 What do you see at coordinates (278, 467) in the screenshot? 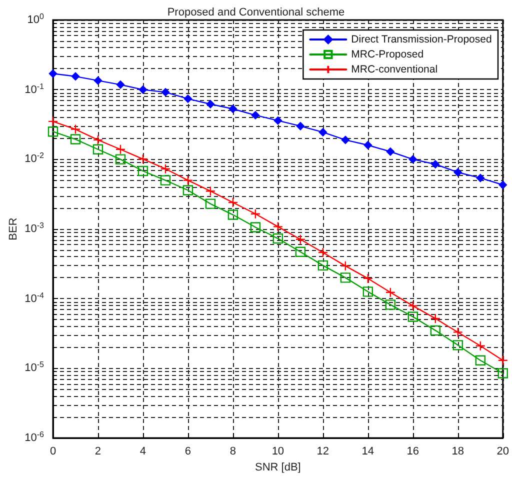
I see `x-axis-title: SNR [dB]` at bounding box center [278, 467].